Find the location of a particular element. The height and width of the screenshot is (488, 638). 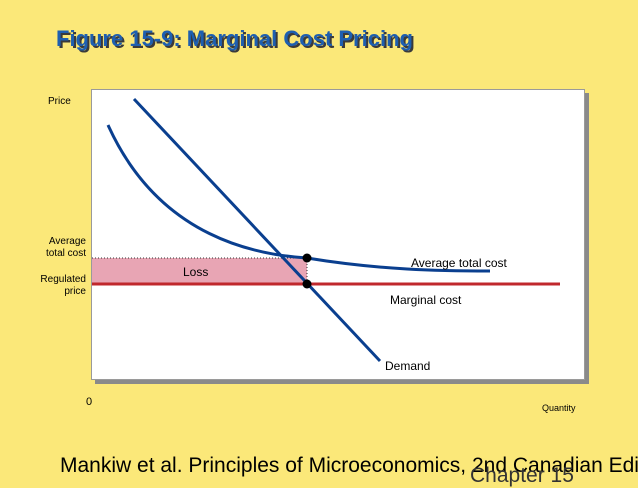

loss-region is located at coordinates (199, 271).